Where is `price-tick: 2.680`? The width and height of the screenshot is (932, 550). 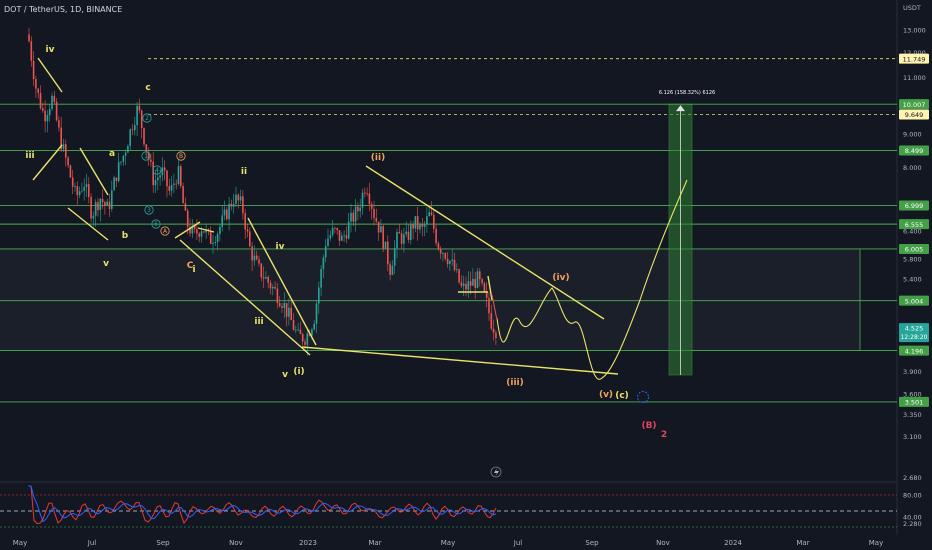 price-tick: 2.680 is located at coordinates (912, 478).